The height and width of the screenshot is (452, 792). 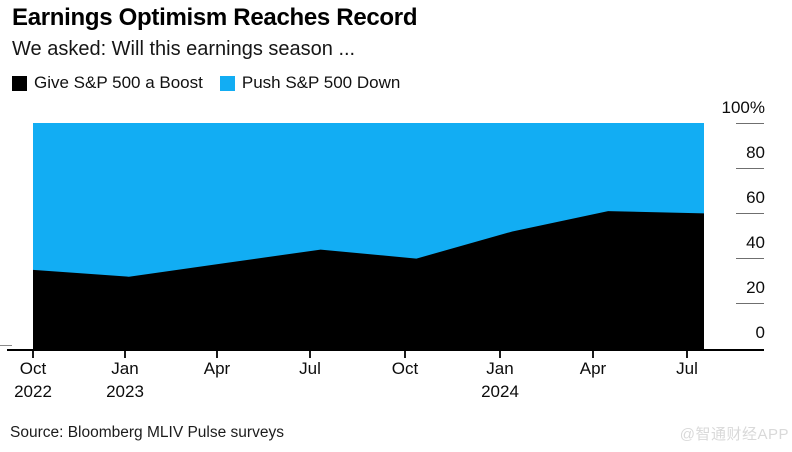 I want to click on y-tick-label: 100%, so click(x=743, y=107).